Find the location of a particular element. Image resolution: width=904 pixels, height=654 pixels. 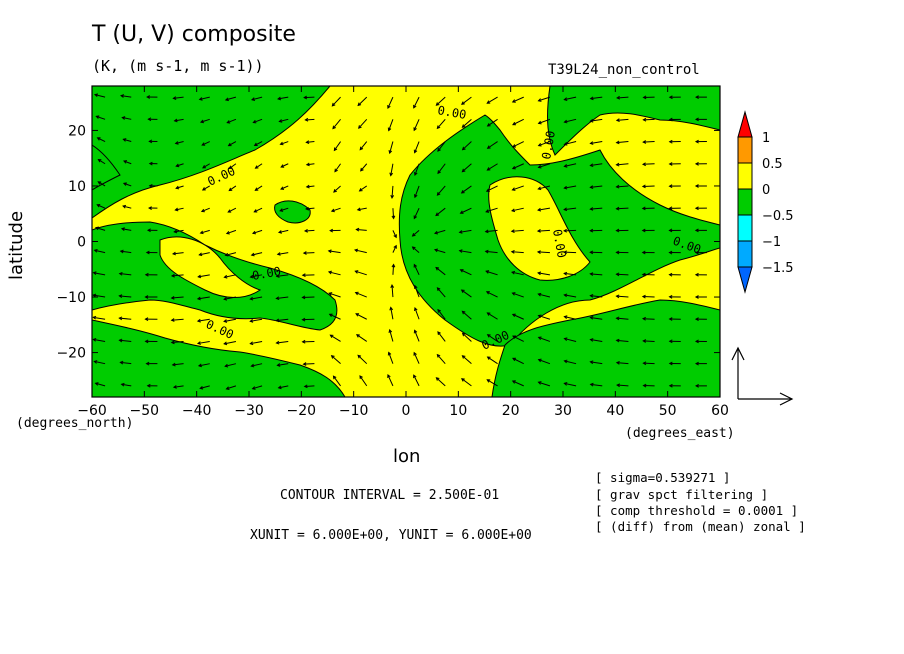

x-unit-label: (degrees_east) is located at coordinates (680, 433).